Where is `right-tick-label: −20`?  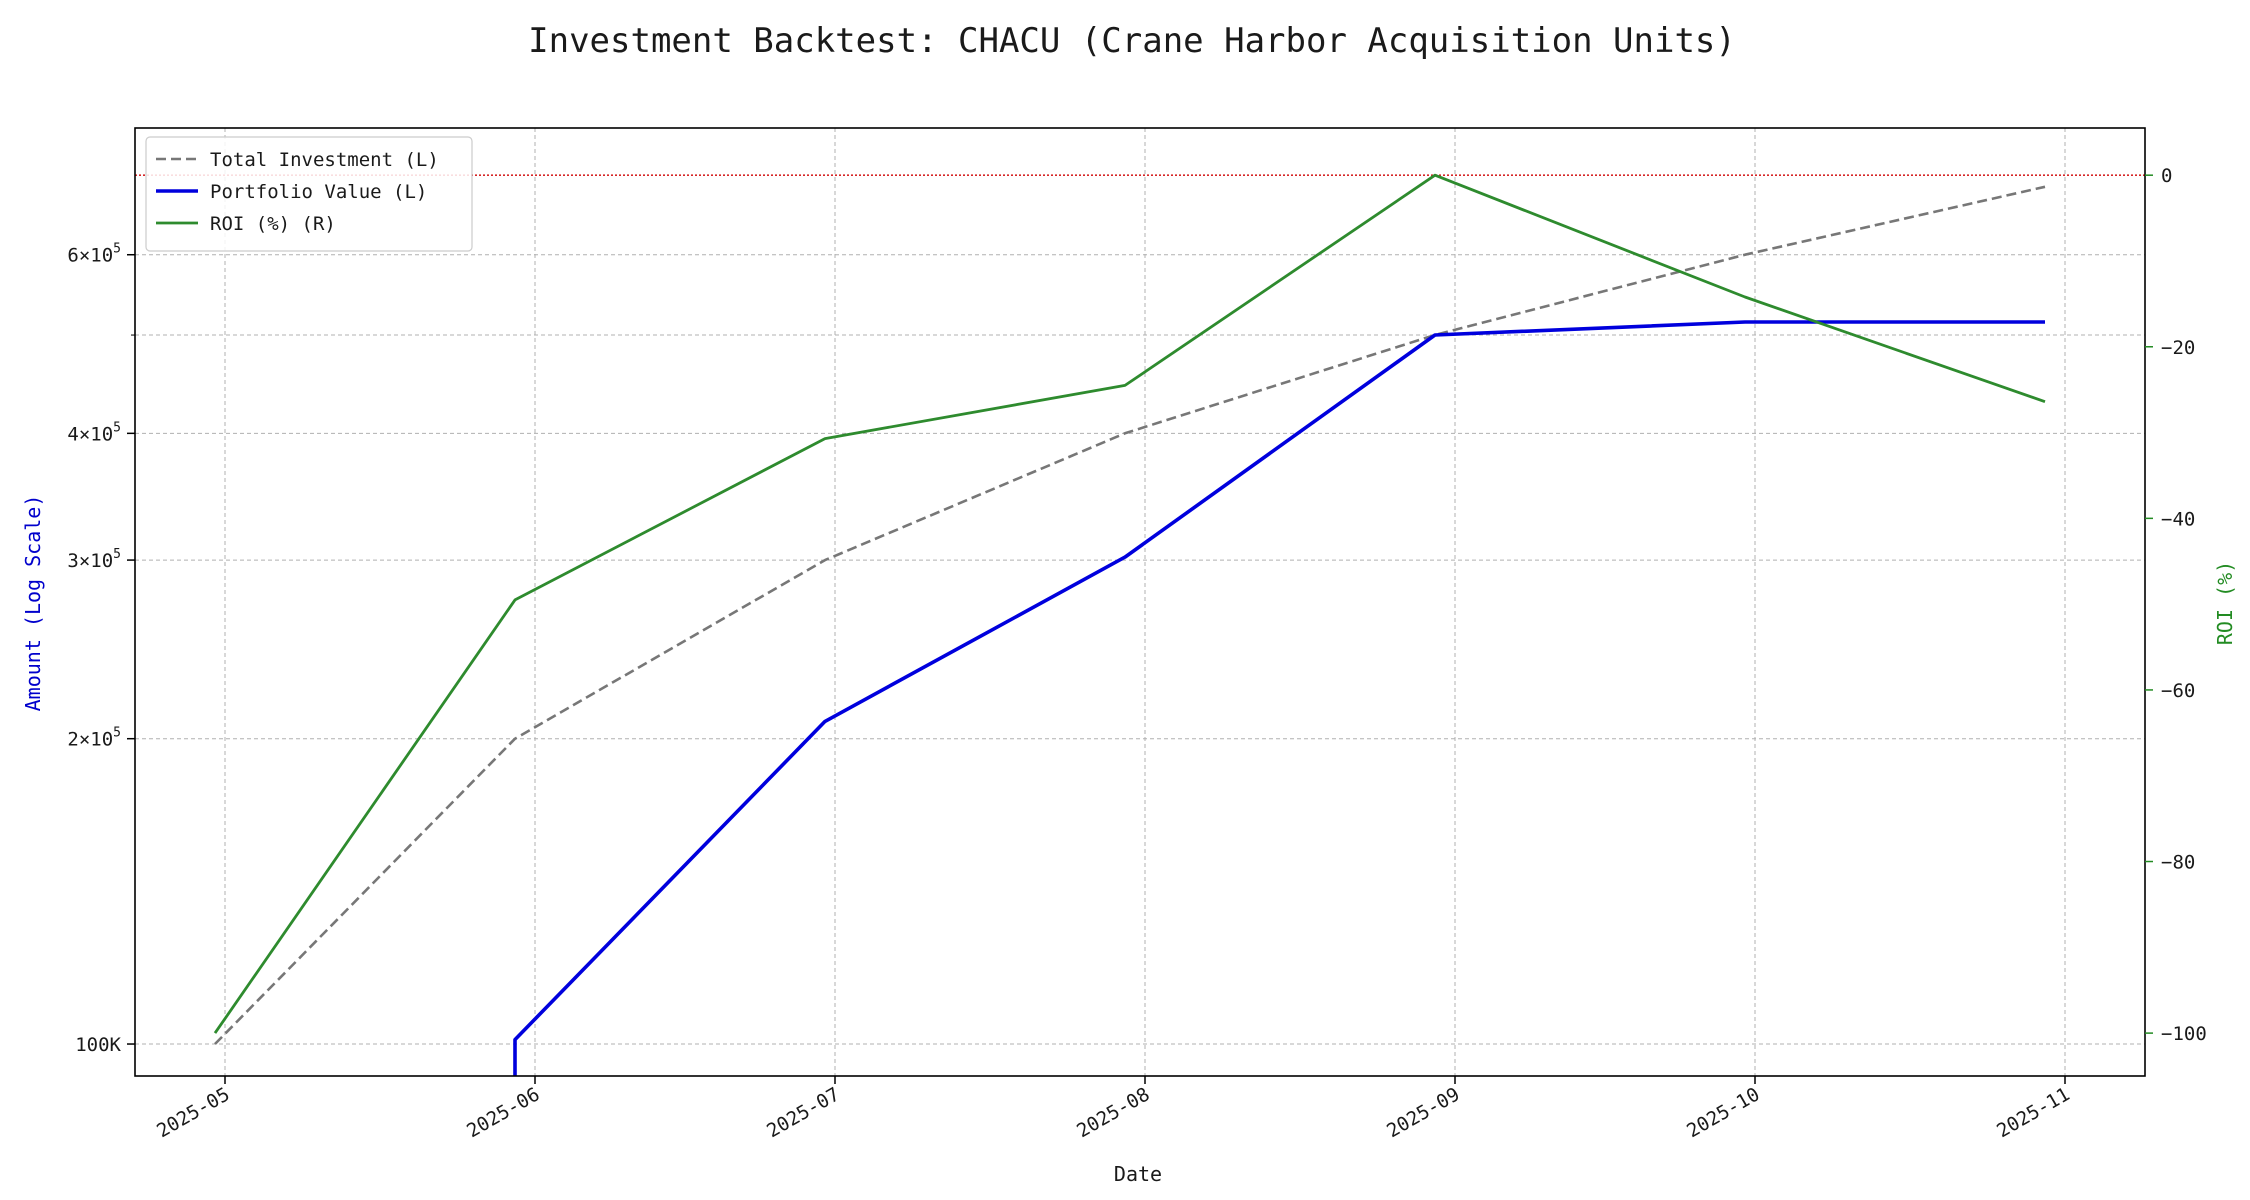
right-tick-label: −20 is located at coordinates (2178, 348).